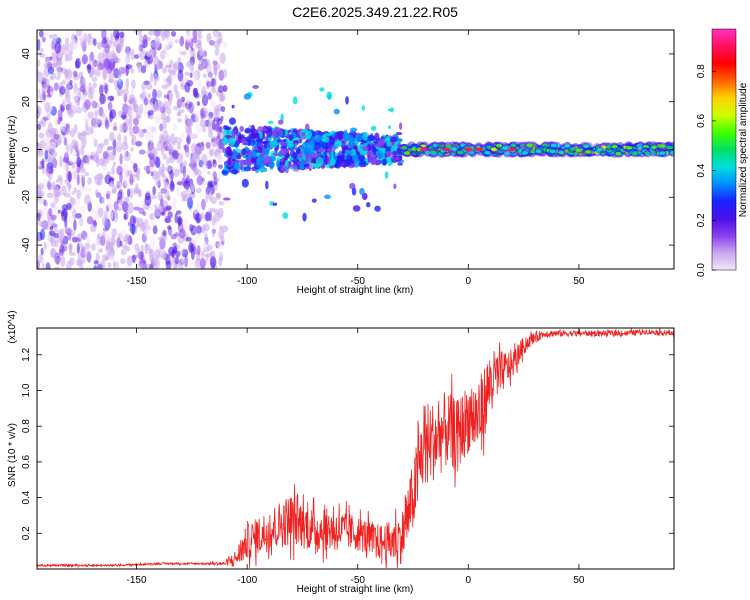 The width and height of the screenshot is (750, 600). What do you see at coordinates (579, 580) in the screenshot?
I see `x-tick-label: 50` at bounding box center [579, 580].